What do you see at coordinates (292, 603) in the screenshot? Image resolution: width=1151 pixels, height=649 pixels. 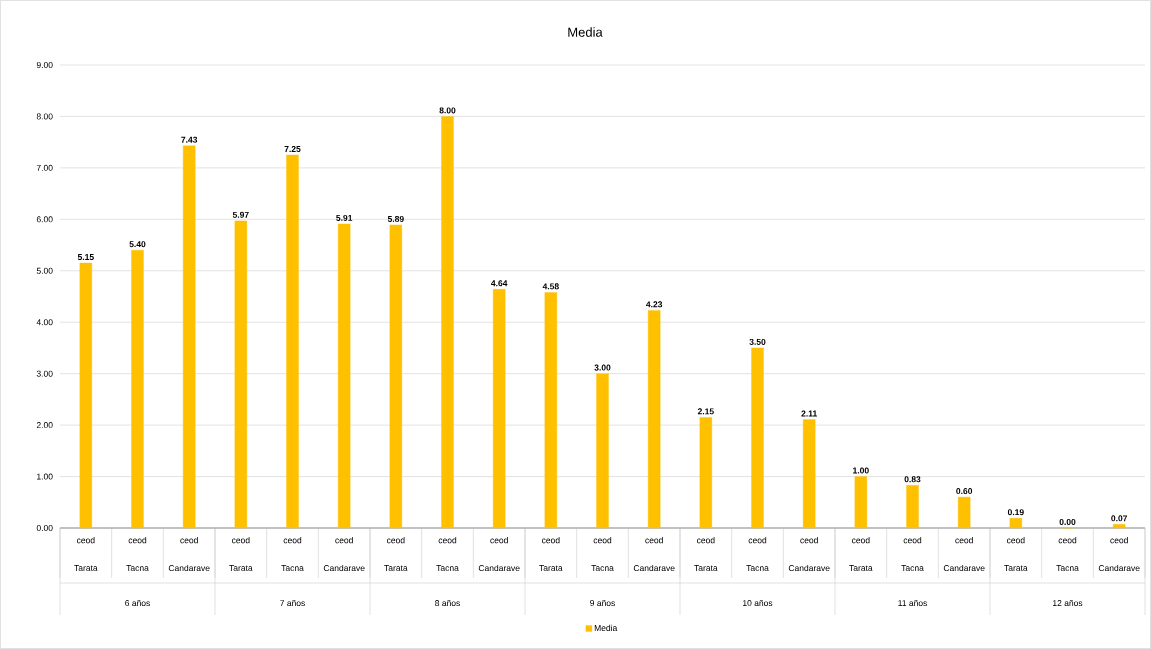 I see `text: 7 años` at bounding box center [292, 603].